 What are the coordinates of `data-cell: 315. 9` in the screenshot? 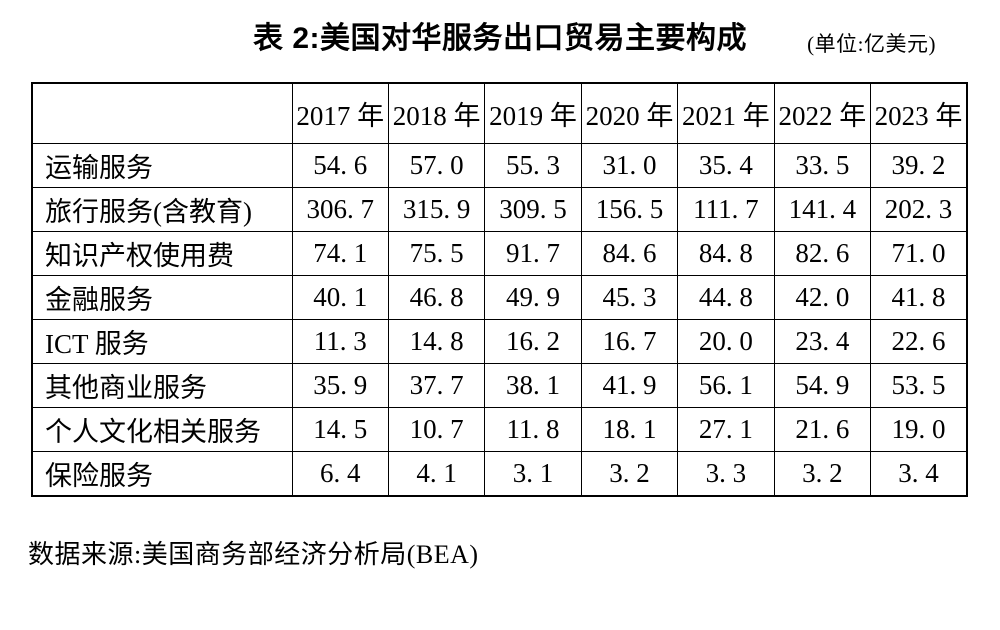 It's located at (436, 209).